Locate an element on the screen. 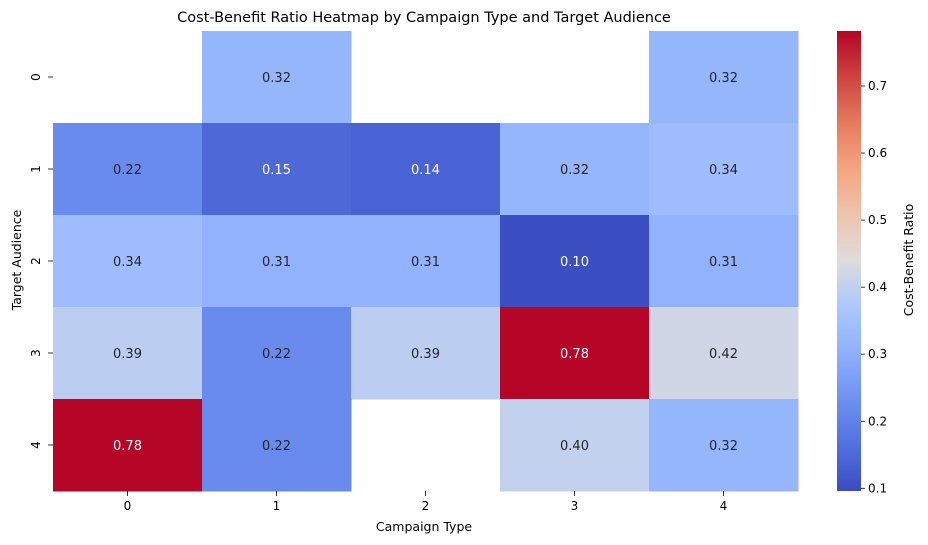  cell-value-label: 0.42 is located at coordinates (723, 354).